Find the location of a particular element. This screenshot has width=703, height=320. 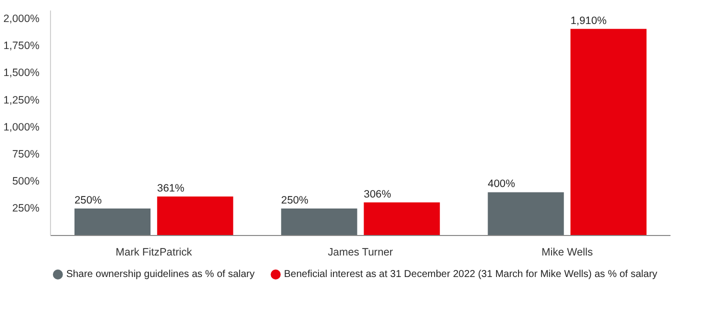

x-tick-label: Mark FitzPatrick is located at coordinates (154, 252).